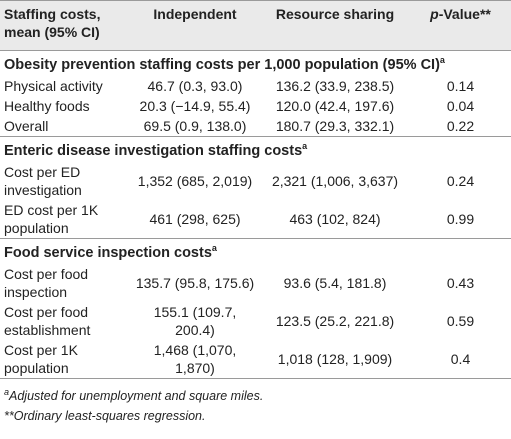 This screenshot has width=511, height=439. I want to click on row-label: Cost per 1K population, so click(65, 359).